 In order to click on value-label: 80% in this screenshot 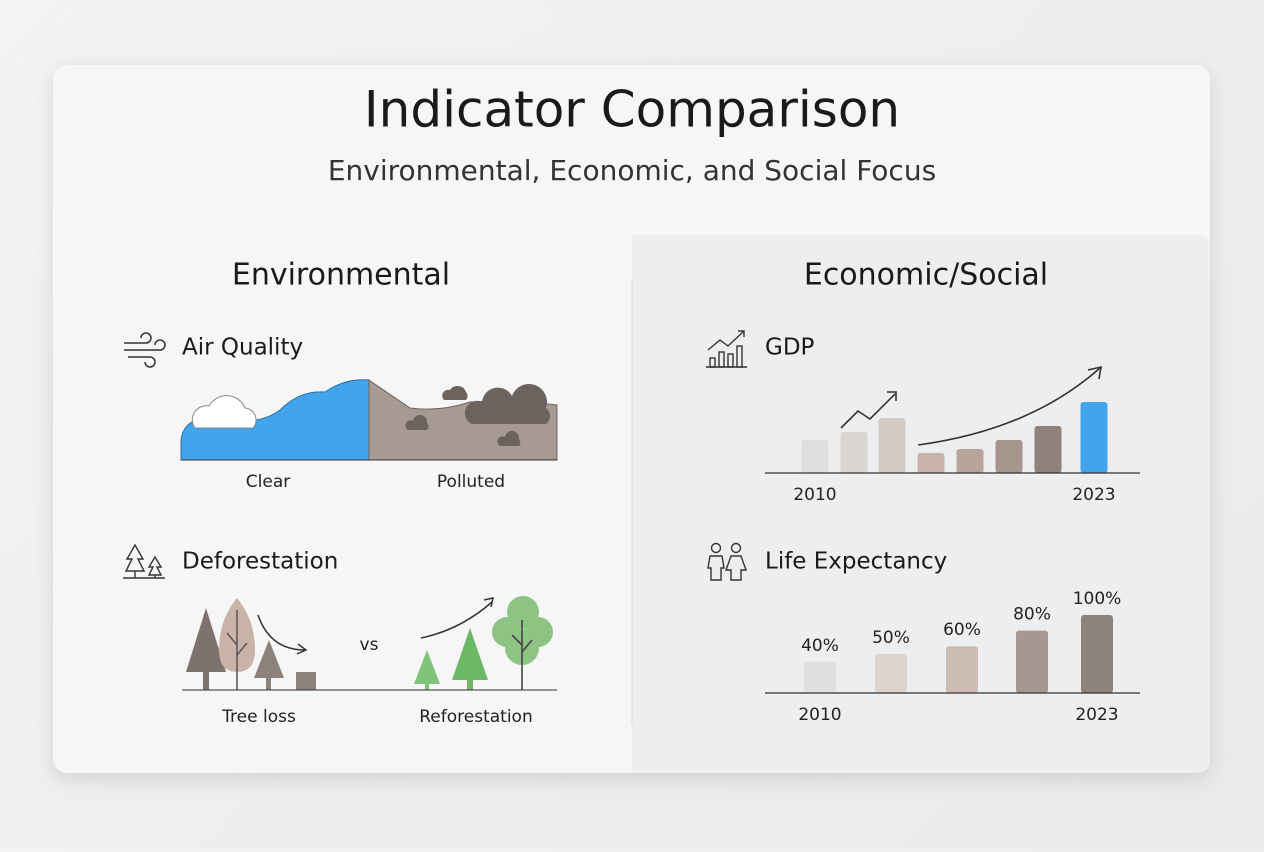, I will do `click(1032, 615)`.